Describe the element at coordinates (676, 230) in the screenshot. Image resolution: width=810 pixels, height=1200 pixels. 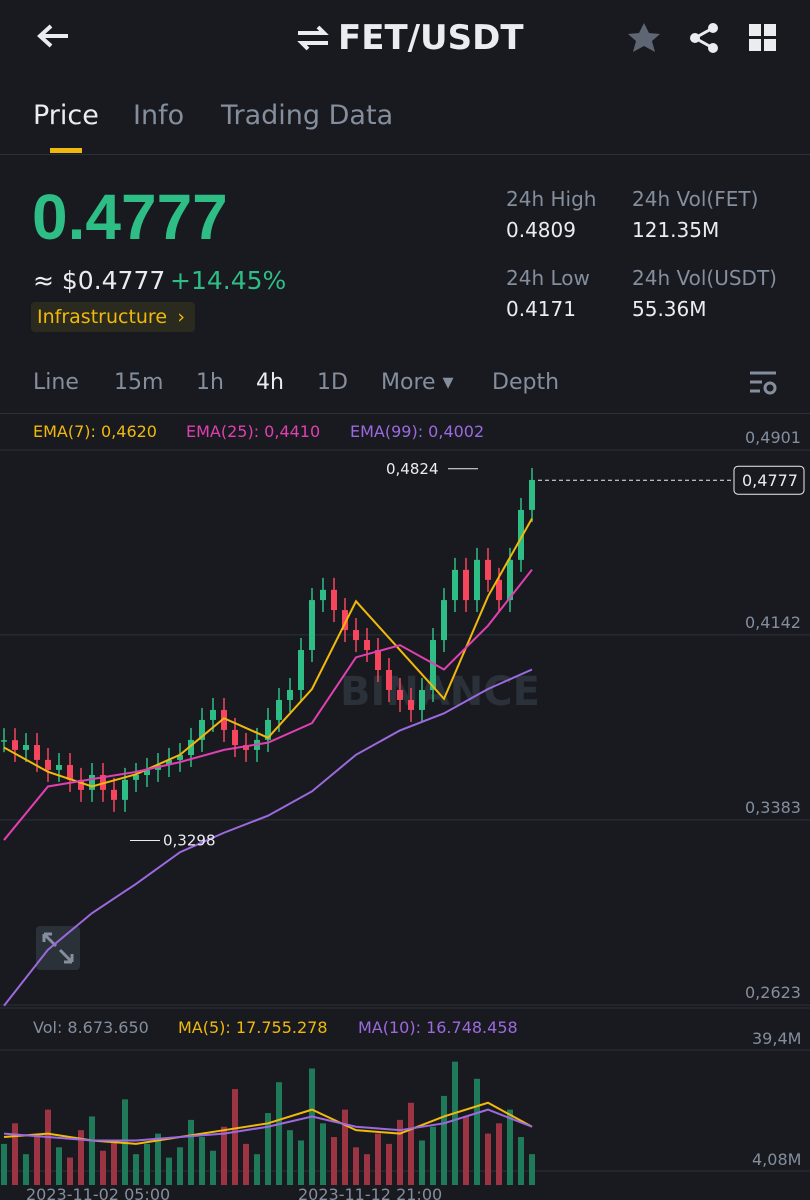
I see `stat-value: 121.35M` at that location.